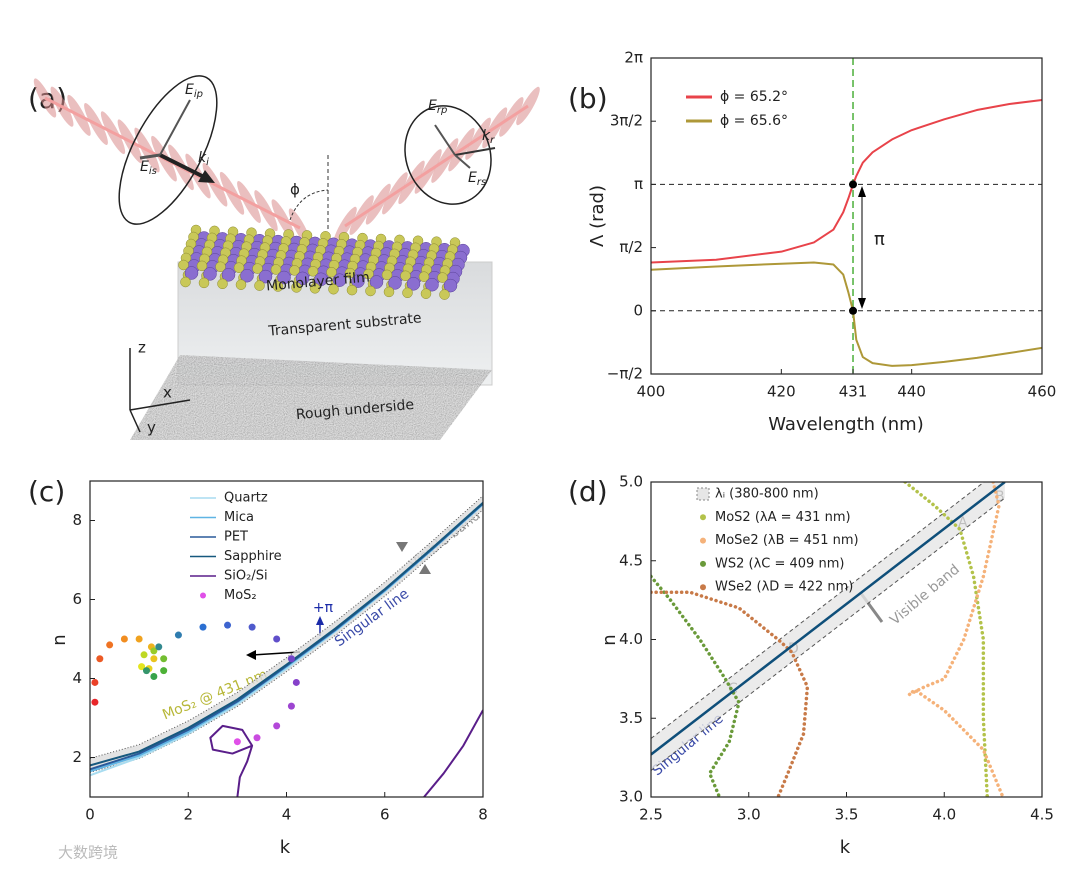  I want to click on x-tick-label: 3.5, so click(847, 815).